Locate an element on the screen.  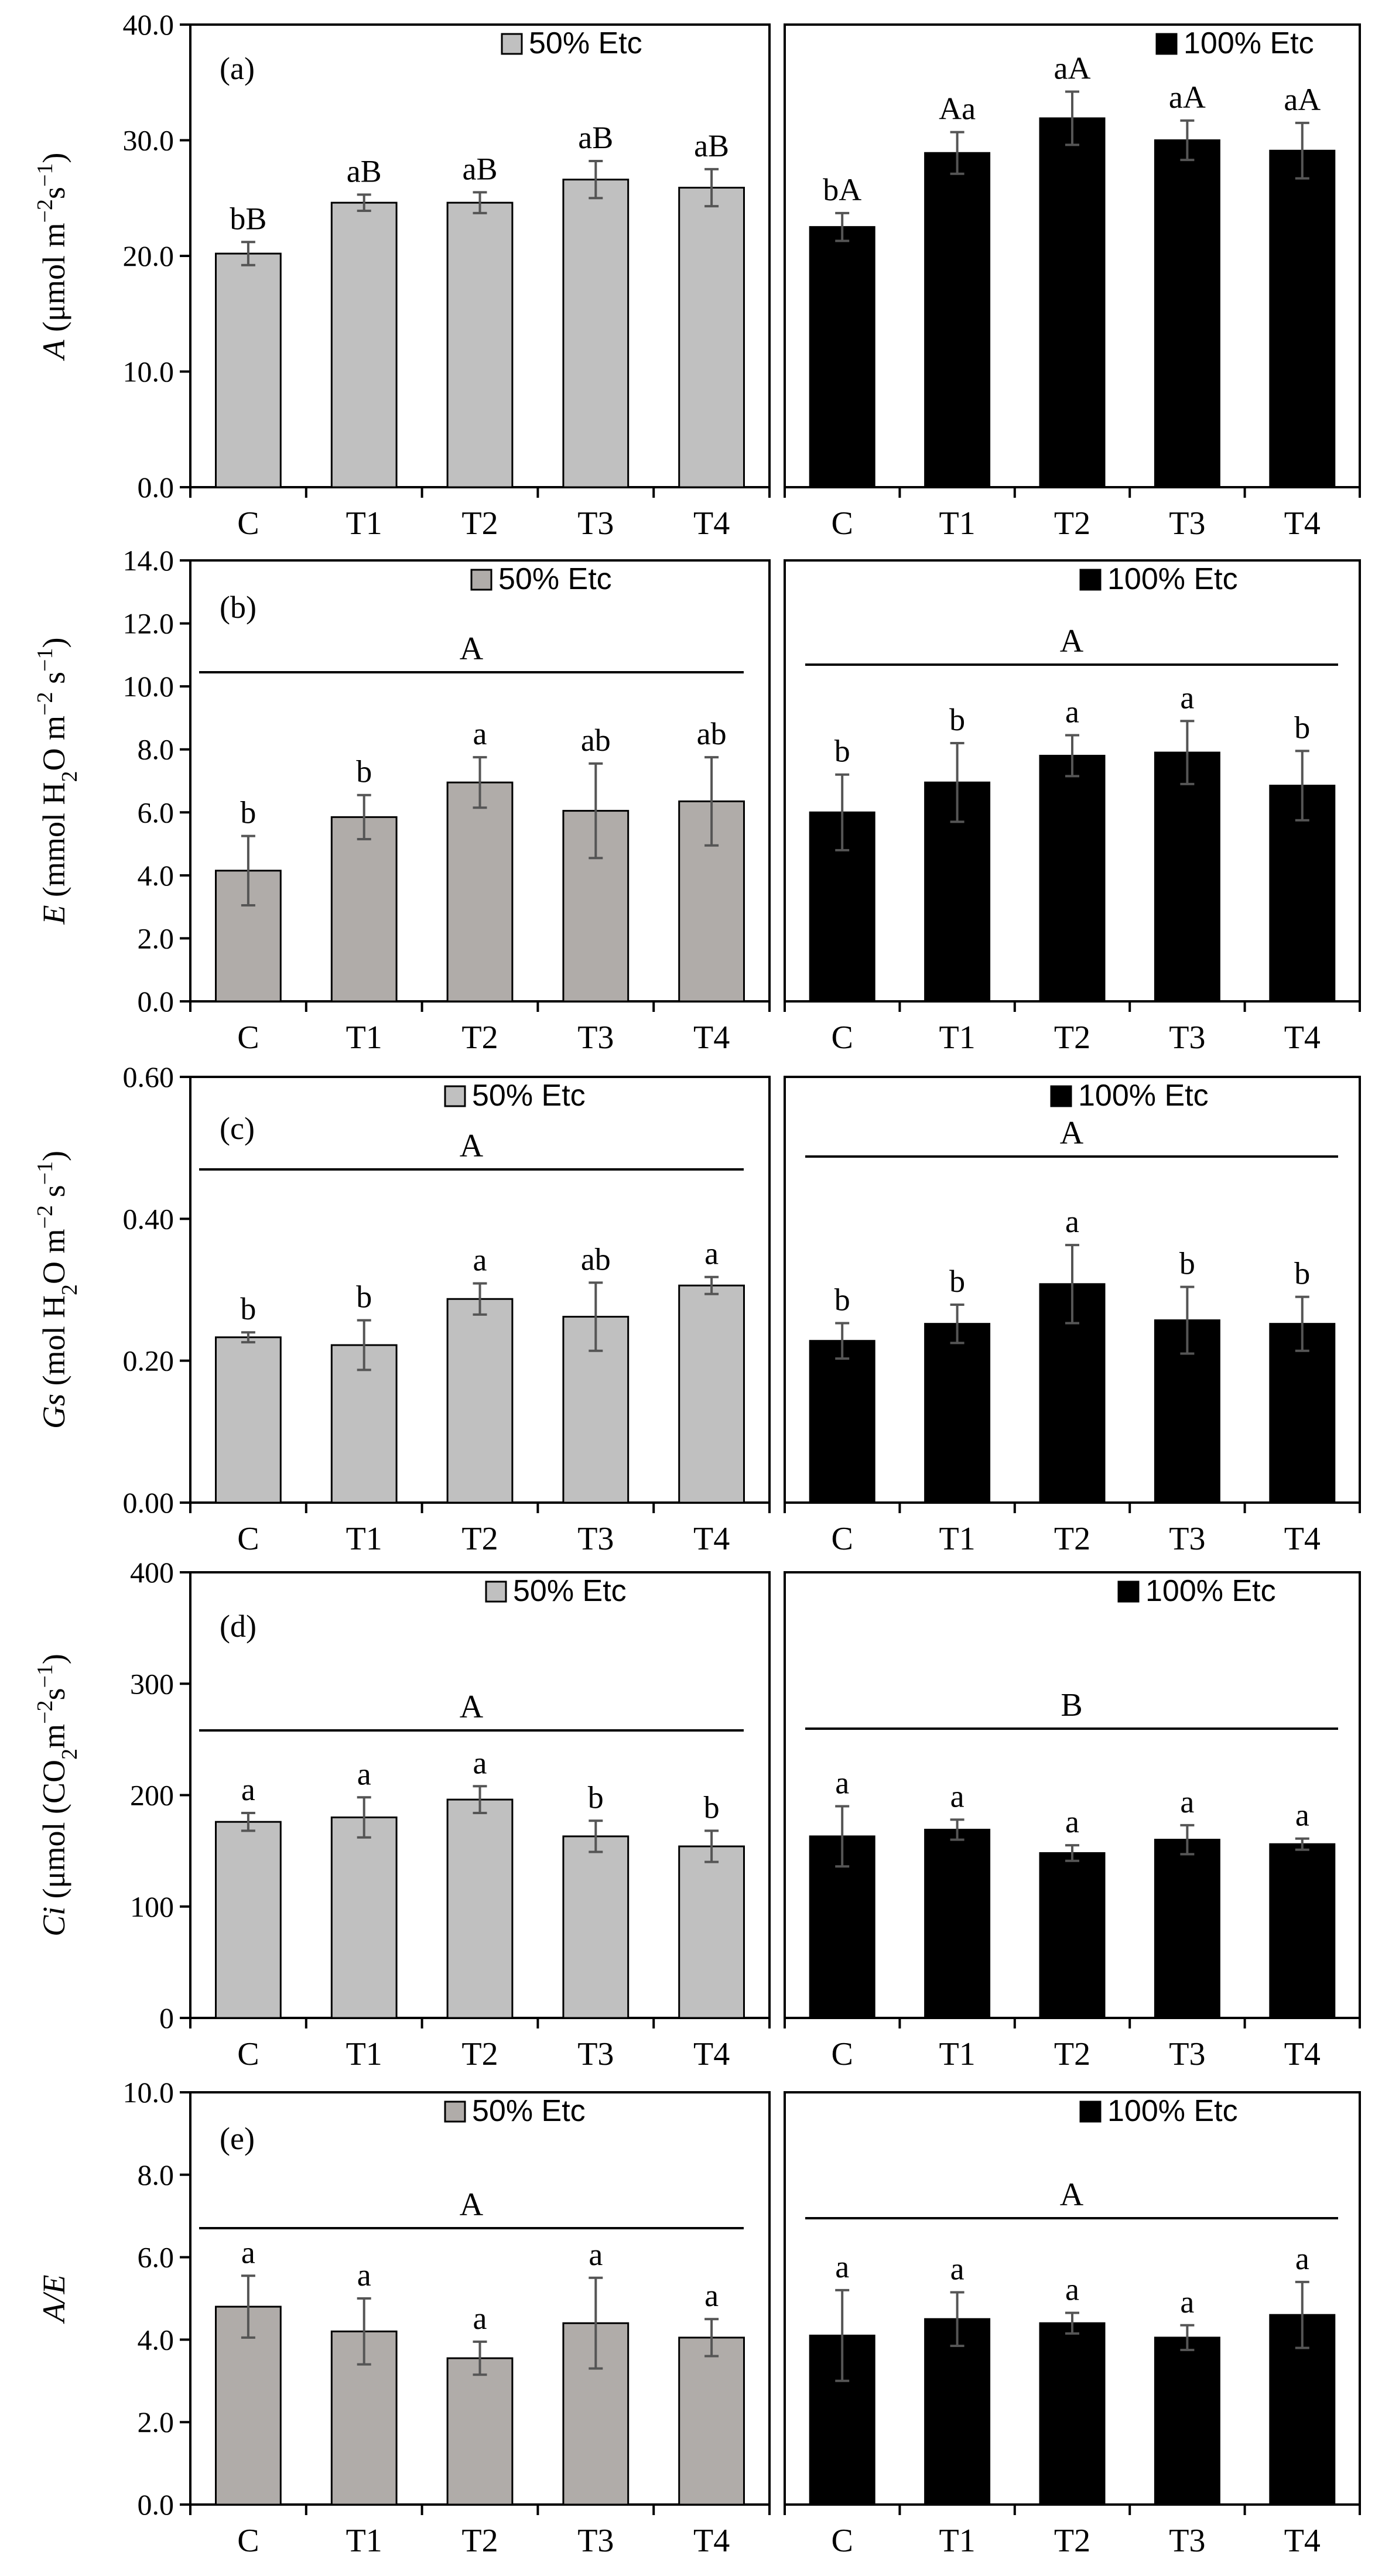
y-axis-title-part: E is located at coordinates (53, 915).